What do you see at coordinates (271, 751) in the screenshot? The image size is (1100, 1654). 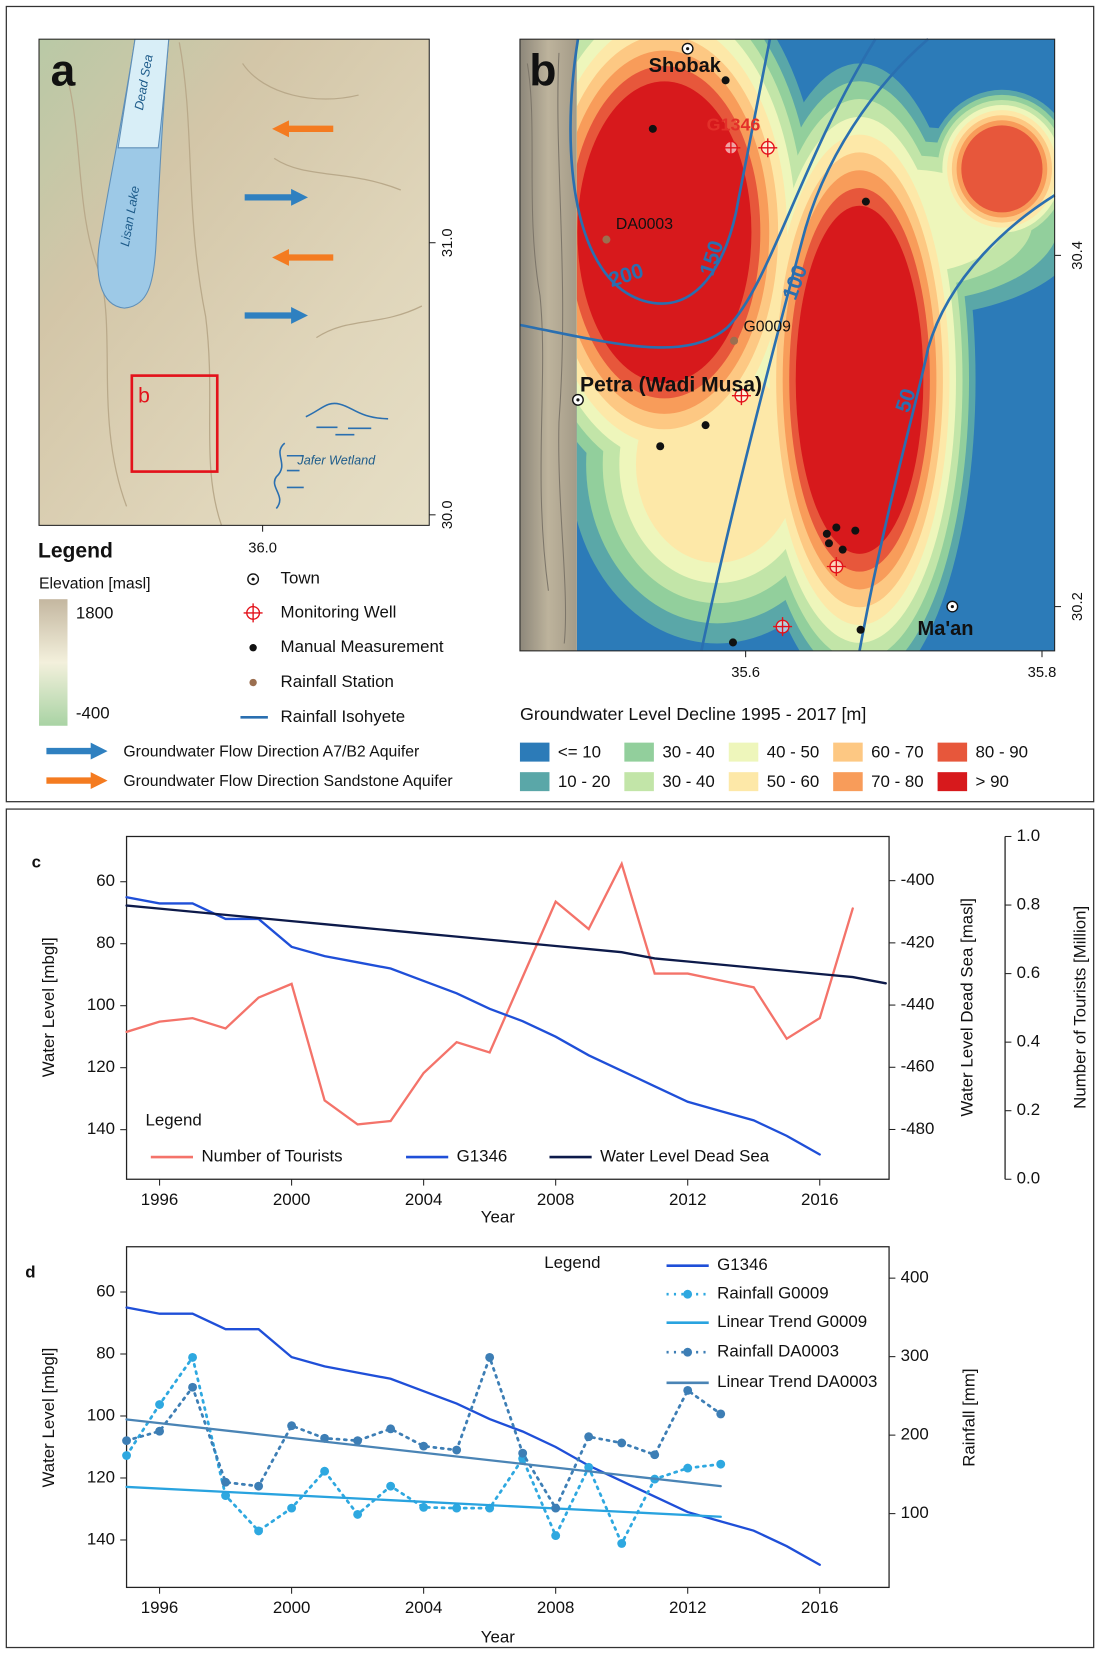 I see `legend-label: Groundwater Flow Direction A7/B2 Aquifer` at bounding box center [271, 751].